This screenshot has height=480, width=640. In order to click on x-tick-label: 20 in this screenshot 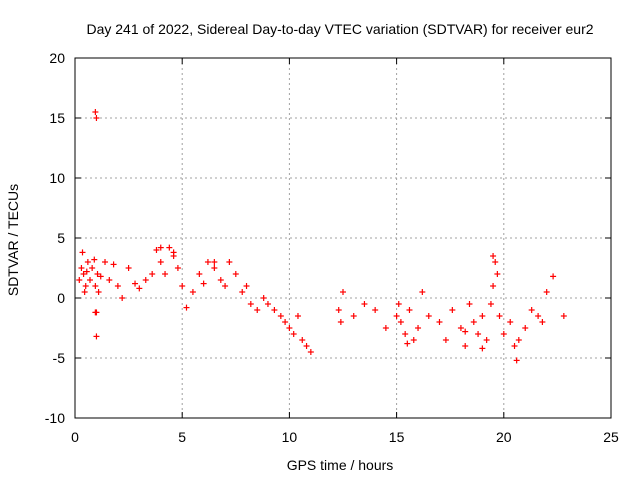, I will do `click(504, 437)`.